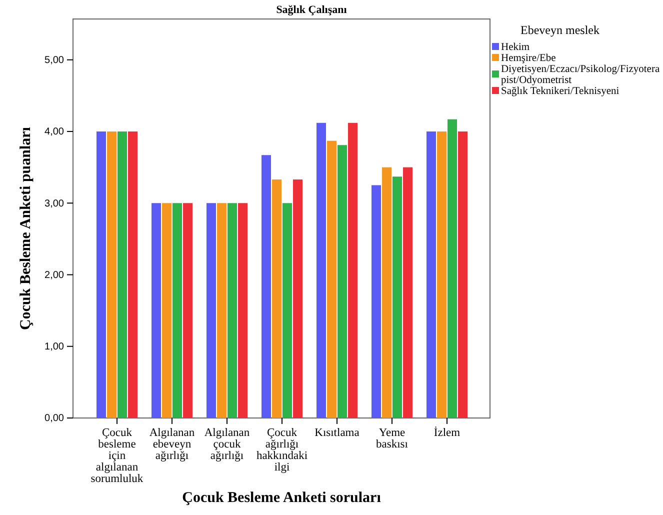 The width and height of the screenshot is (663, 515). I want to click on x-tick-label: Algılanan ebeveyn ağırlığı, so click(172, 444).